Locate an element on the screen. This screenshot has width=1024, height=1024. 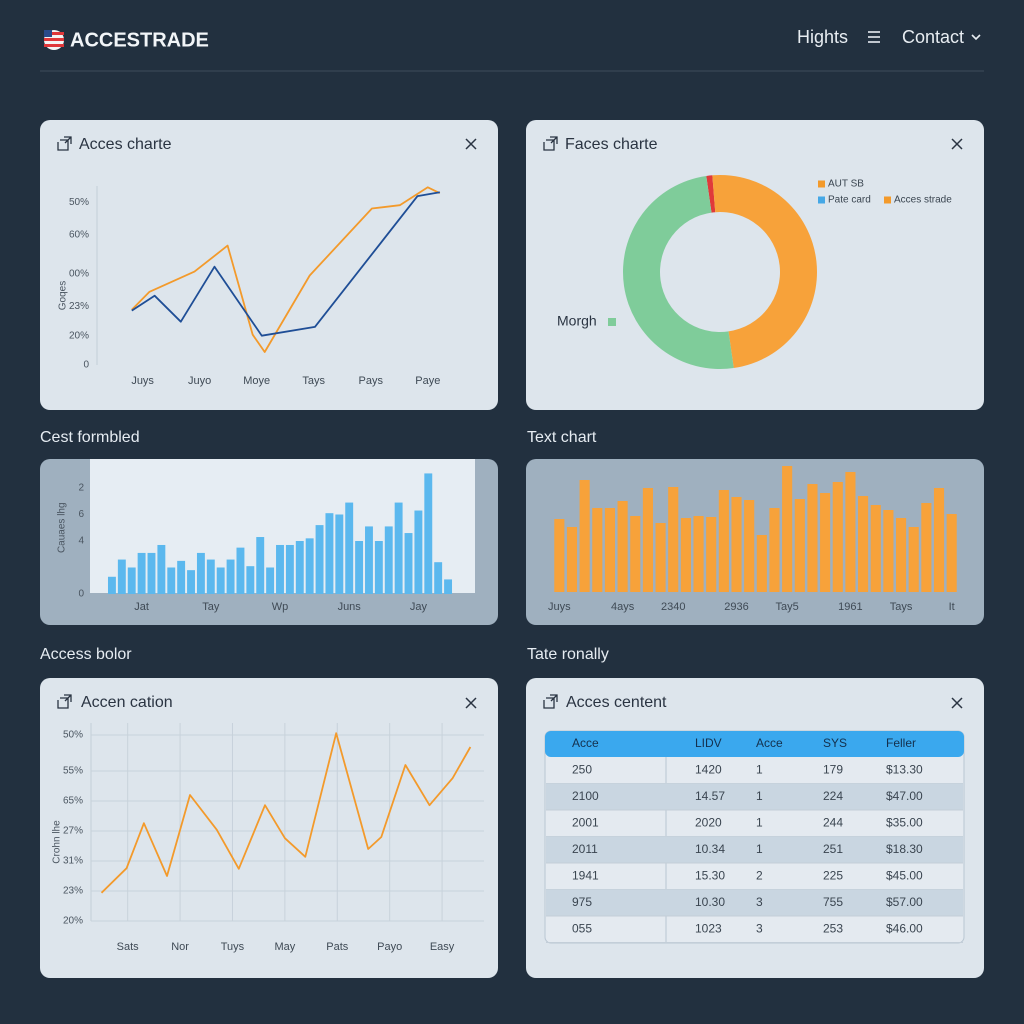
table-cell: $46.00 is located at coordinates (904, 929).